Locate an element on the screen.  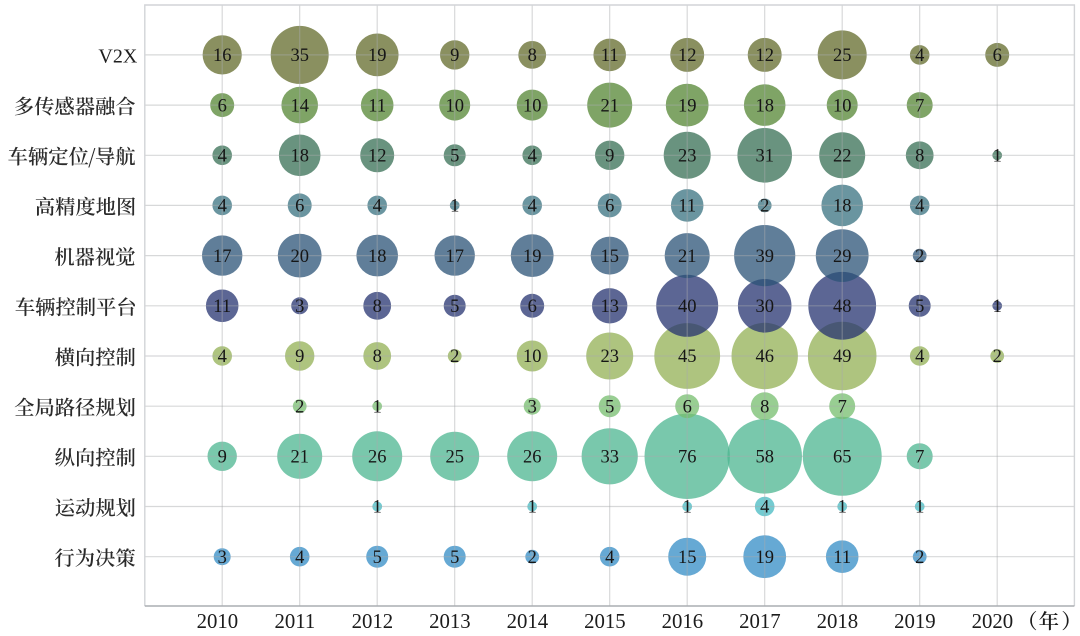
svg-text: 49 is located at coordinates (842, 357).